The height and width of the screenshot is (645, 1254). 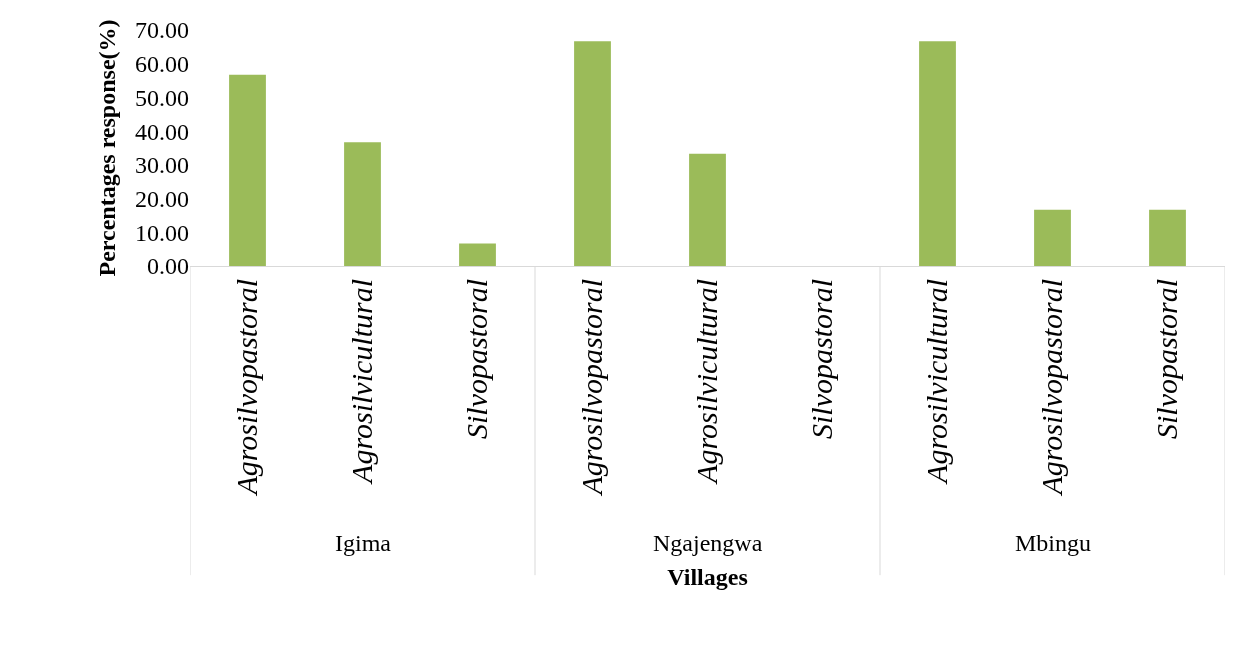 What do you see at coordinates (1053, 543) in the screenshot?
I see `text: Mbingu` at bounding box center [1053, 543].